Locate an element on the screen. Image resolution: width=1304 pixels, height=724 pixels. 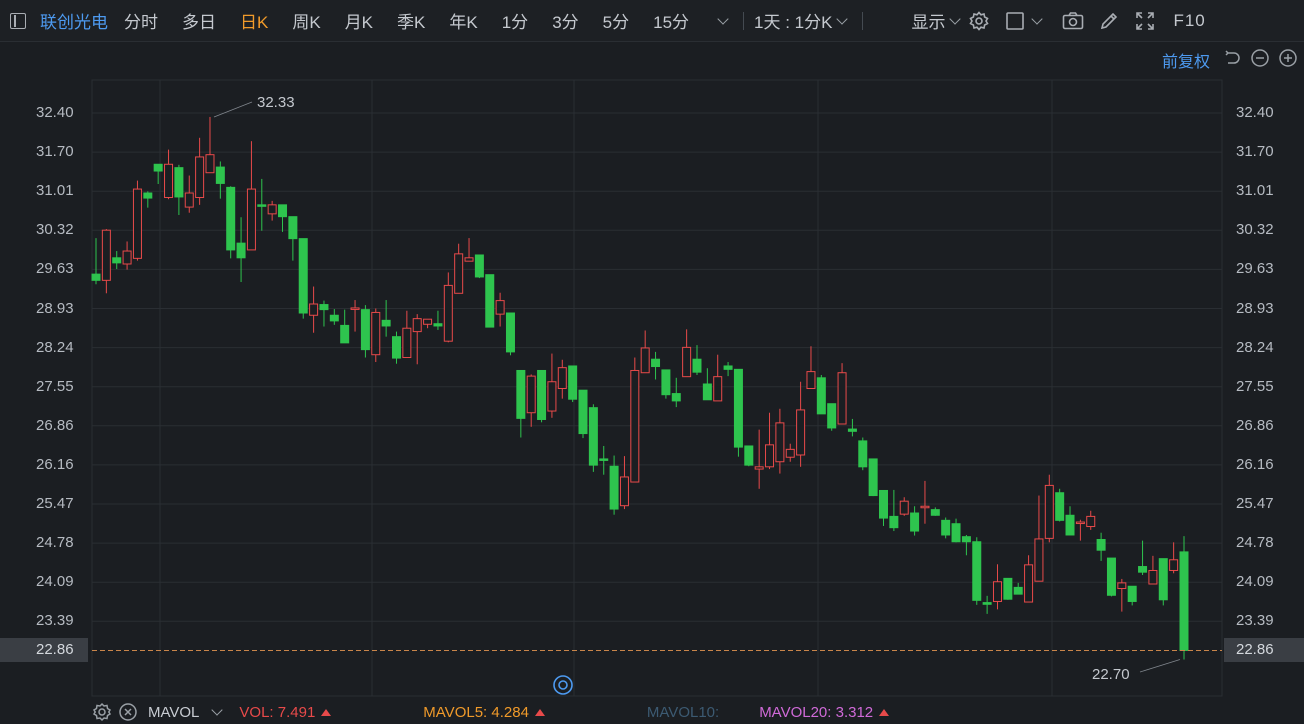
current-price-tag-left: 22.86 is located at coordinates (44, 650).